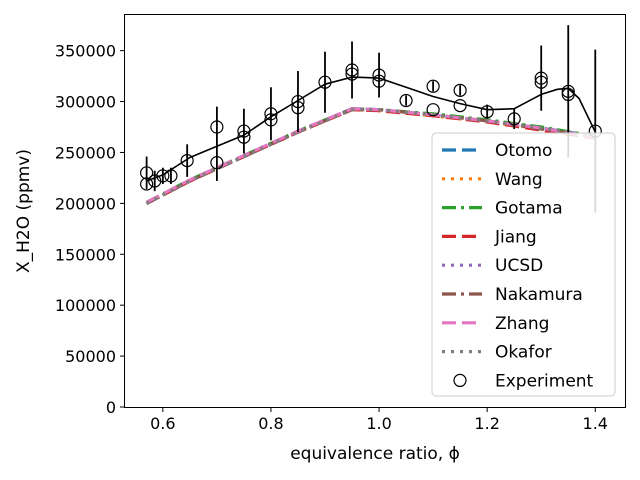 The width and height of the screenshot is (640, 480). Describe the element at coordinates (486, 423) in the screenshot. I see `x-tick-label: 1.2` at that location.